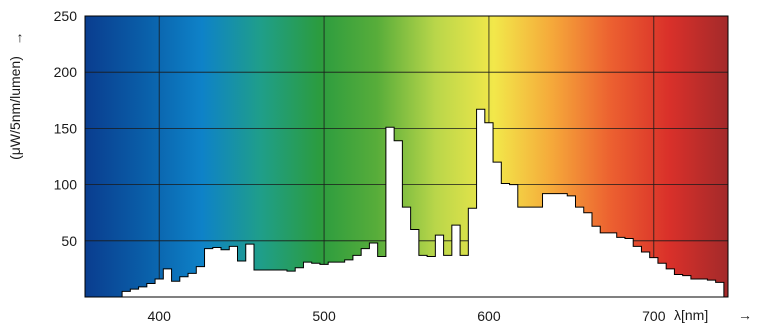  What do you see at coordinates (489, 316) in the screenshot?
I see `x-tick-label: 600` at bounding box center [489, 316].